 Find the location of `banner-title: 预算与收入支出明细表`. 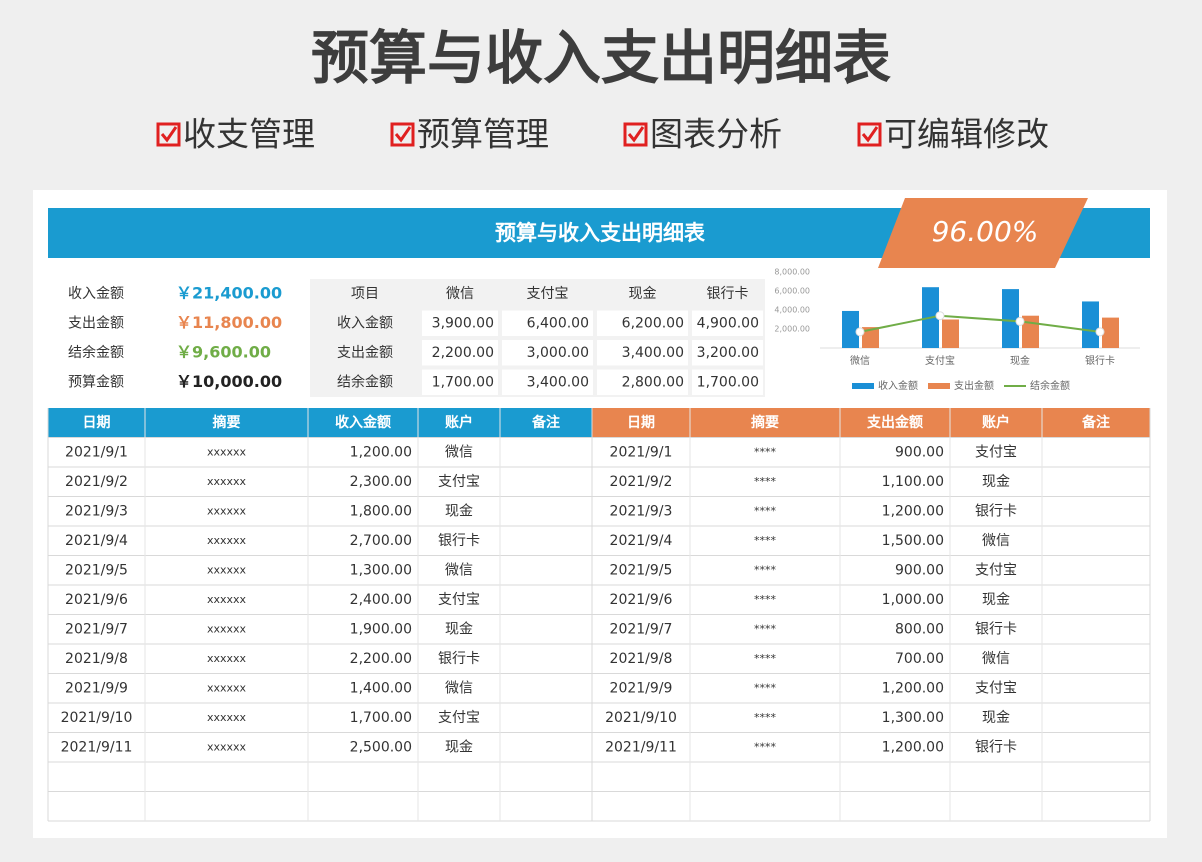

banner-title: 预算与收入支出明细表 is located at coordinates (600, 233).